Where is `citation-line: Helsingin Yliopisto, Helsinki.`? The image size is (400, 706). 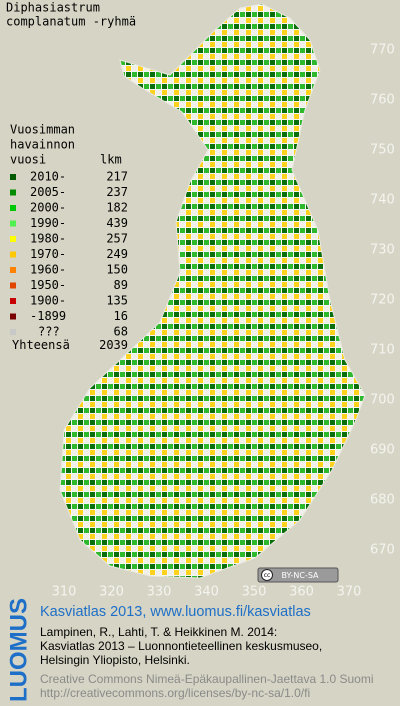
citation-line: Helsingin Yliopisto, Helsinki. is located at coordinates (115, 660).